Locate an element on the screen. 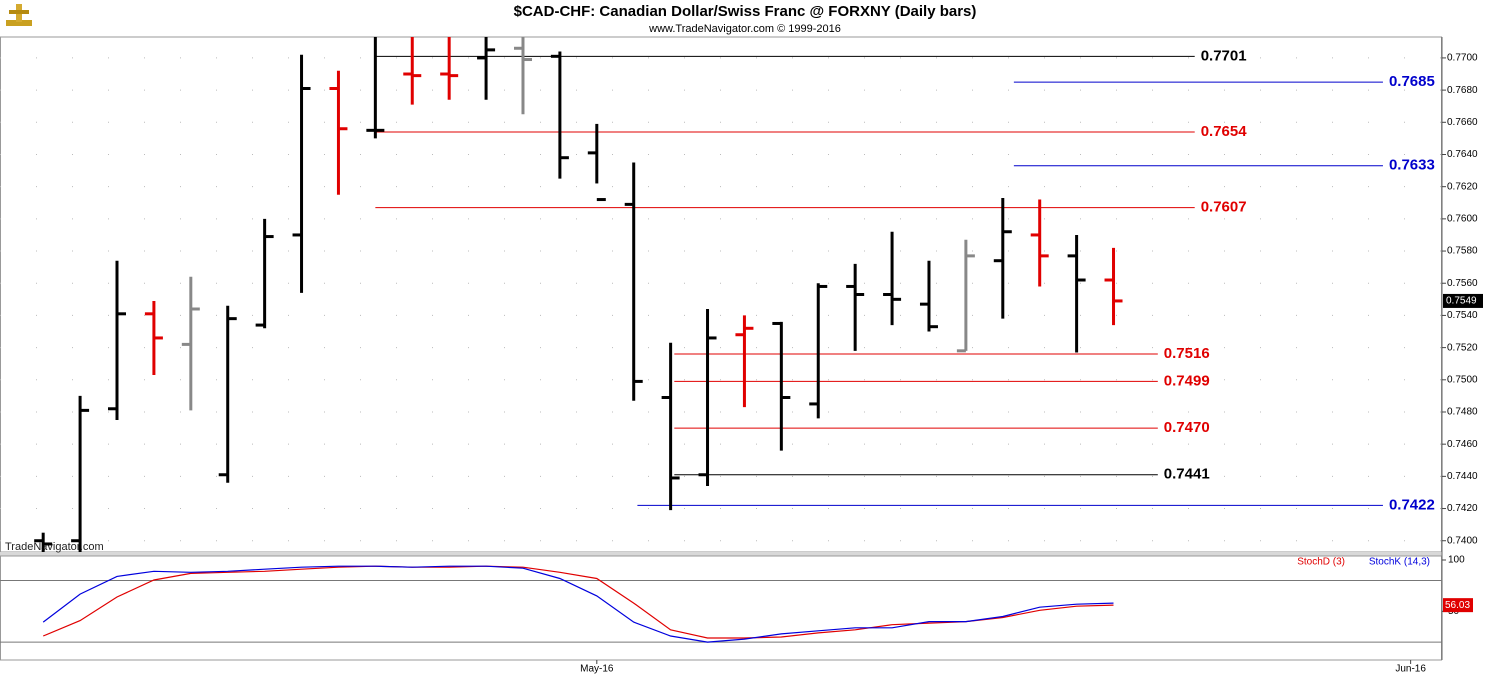  last-value-box is located at coordinates (1458, 605).